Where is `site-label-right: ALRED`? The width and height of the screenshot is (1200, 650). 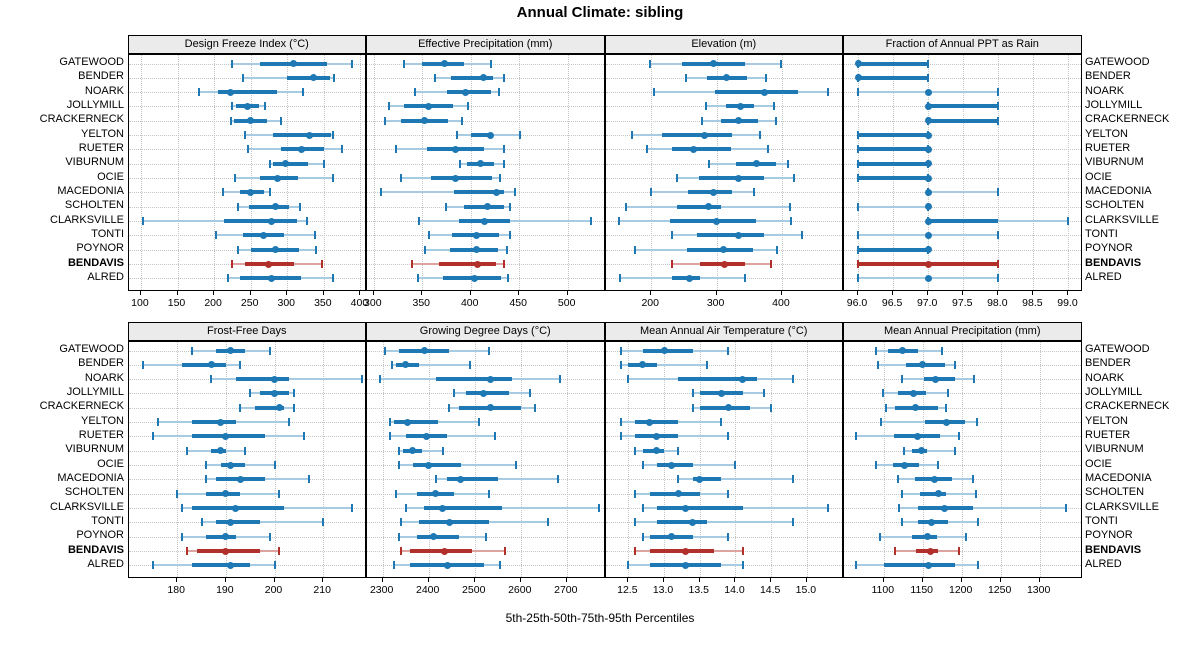 site-label-right: ALRED is located at coordinates (1103, 563).